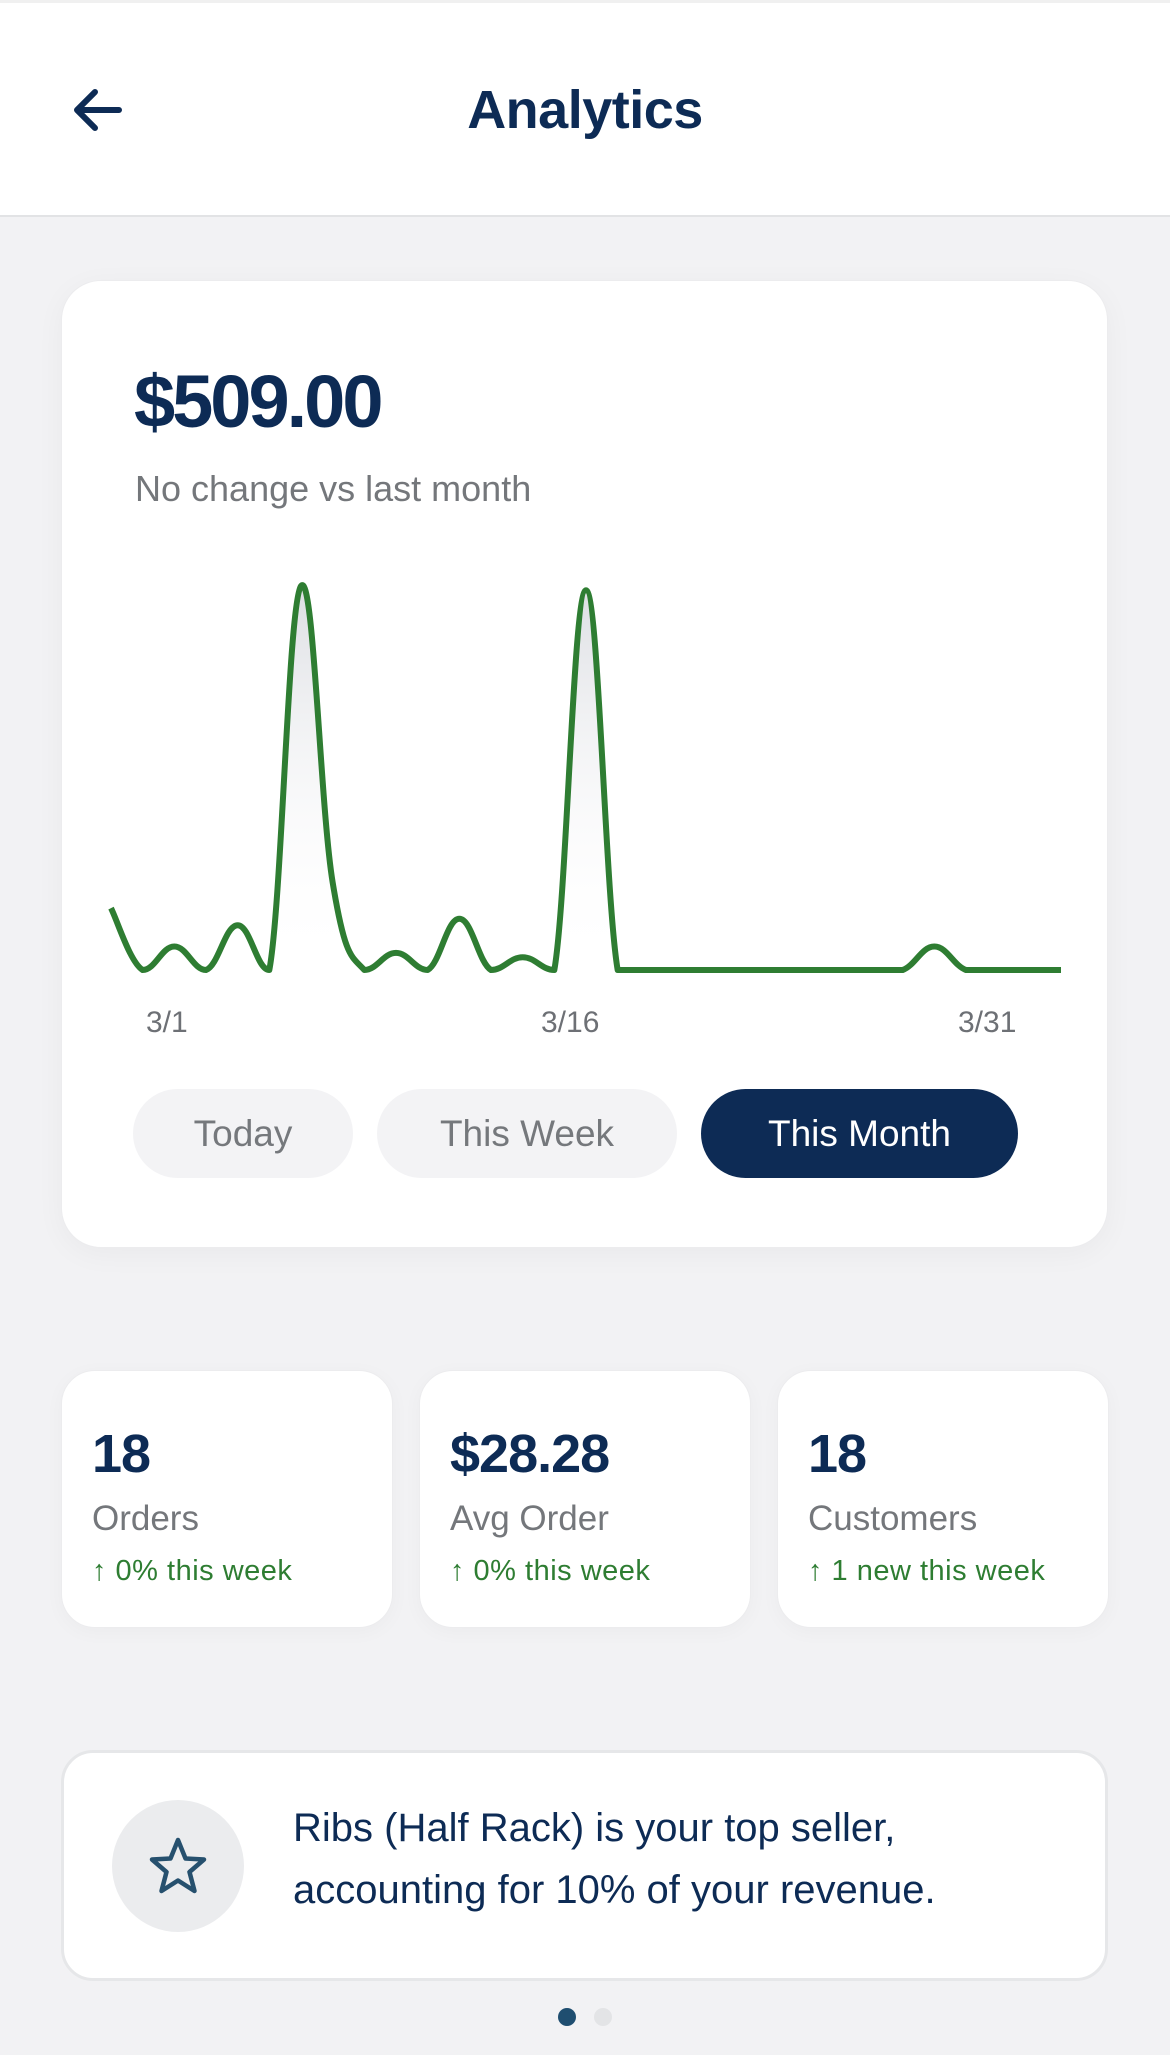 The height and width of the screenshot is (2055, 1170). What do you see at coordinates (529, 1518) in the screenshot?
I see `stat-label: Avg Order` at bounding box center [529, 1518].